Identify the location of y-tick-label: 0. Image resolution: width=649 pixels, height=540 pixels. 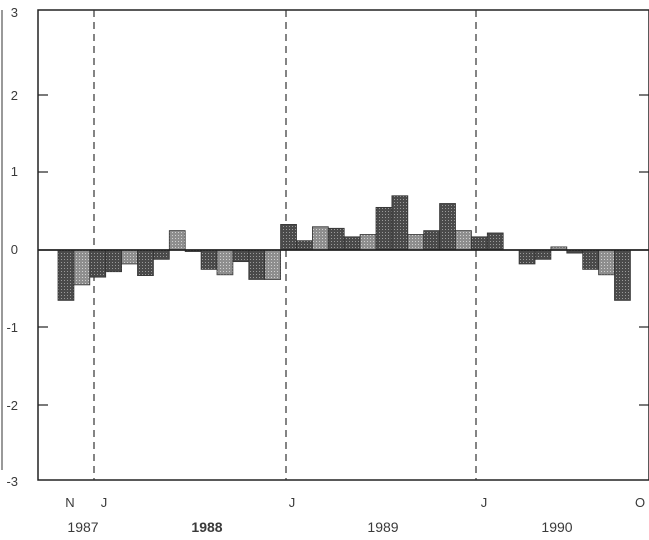
(14, 249).